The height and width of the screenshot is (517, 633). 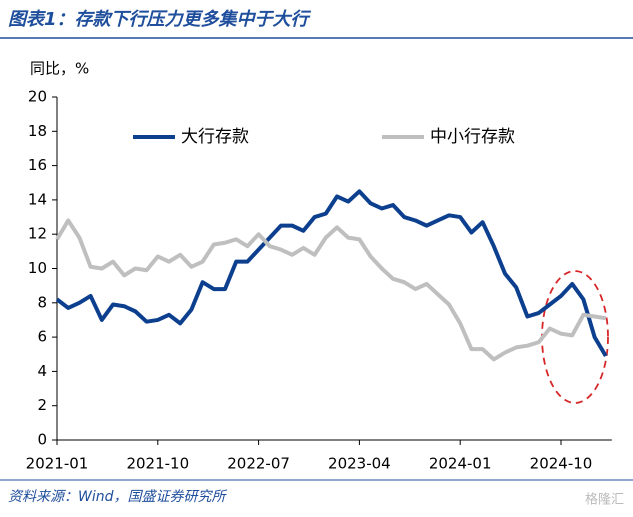 I want to click on x-tick-label: 2023-04, so click(x=359, y=464).